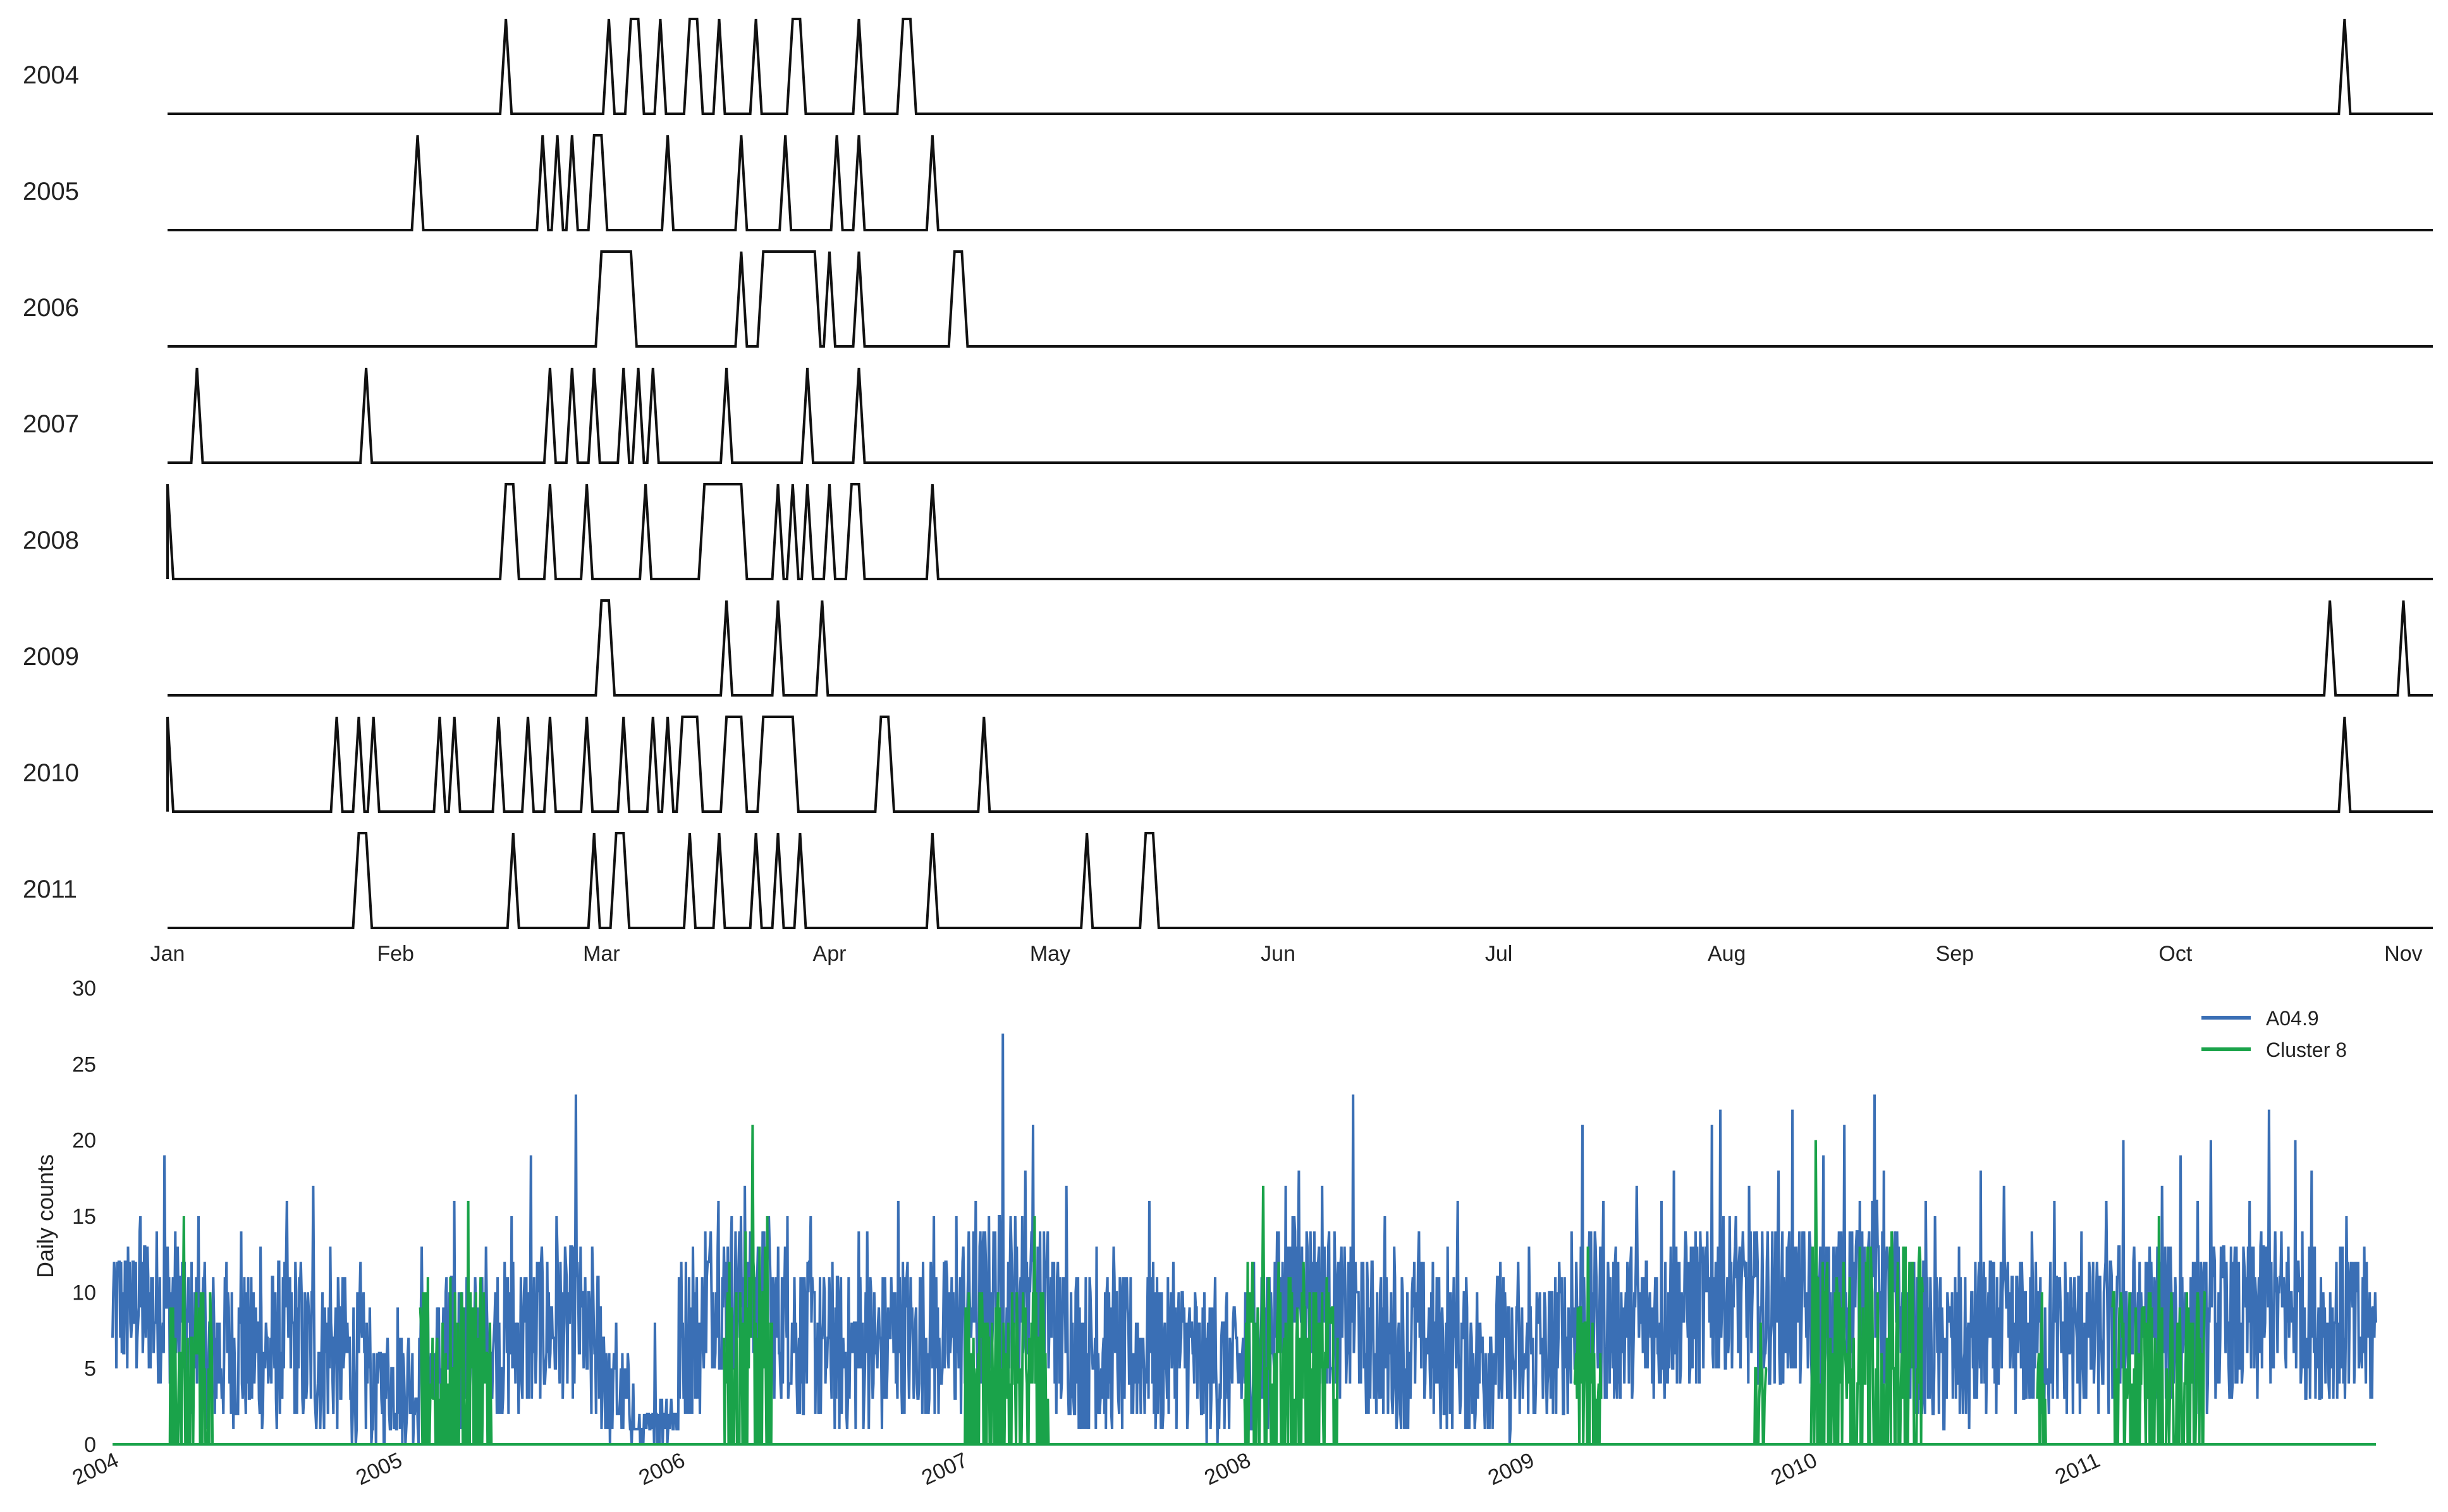 This screenshot has width=2448, height=1512. Describe the element at coordinates (2306, 1050) in the screenshot. I see `legend-label-cluster-8: Cluster 8` at that location.